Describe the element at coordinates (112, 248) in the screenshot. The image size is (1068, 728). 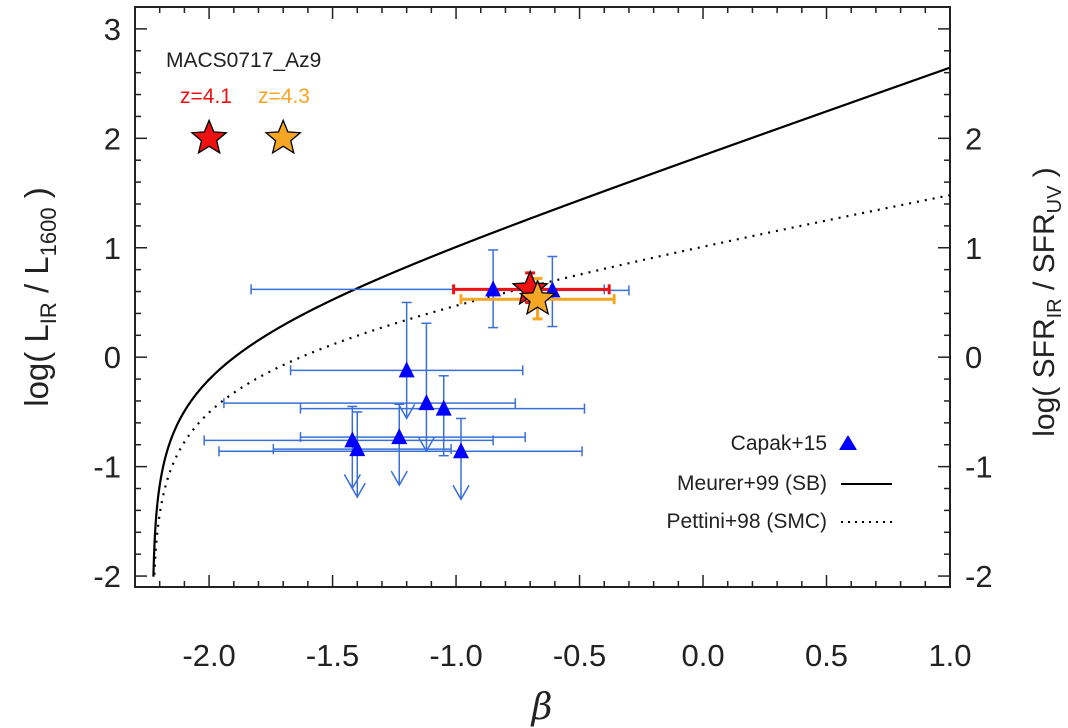
I see `y-left-tick-label: 1` at that location.